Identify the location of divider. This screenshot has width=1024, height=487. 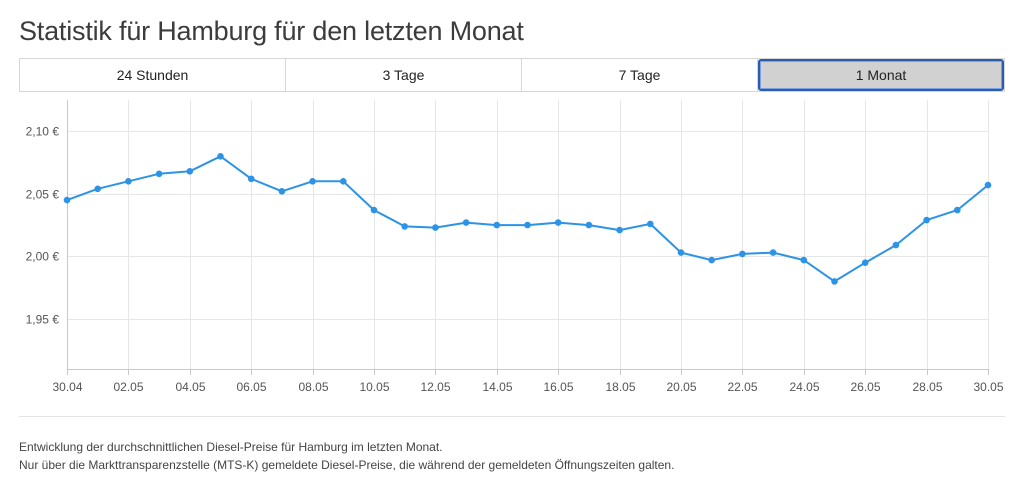
(512, 416).